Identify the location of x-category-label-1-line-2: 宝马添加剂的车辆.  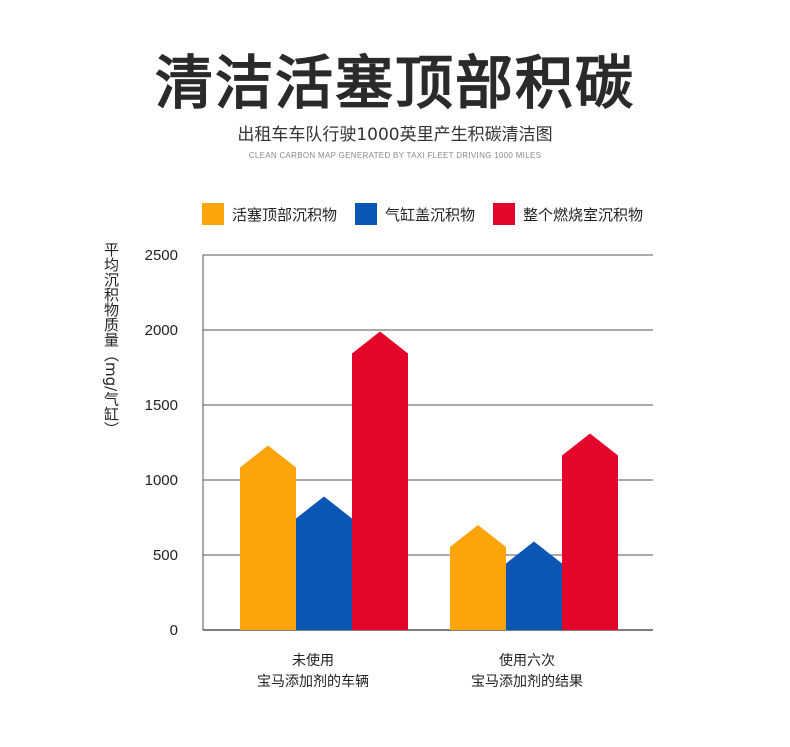
(313, 681).